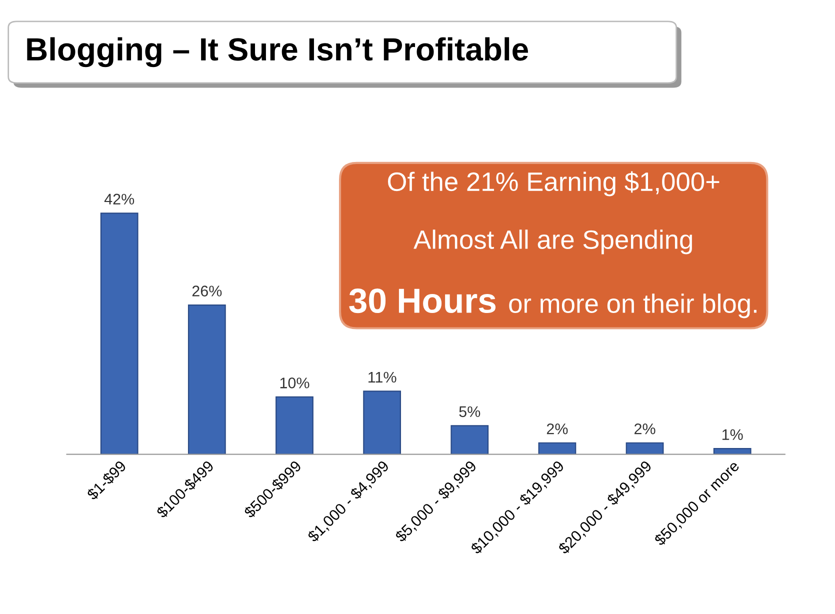 The width and height of the screenshot is (835, 614). Describe the element at coordinates (119, 199) in the screenshot. I see `data-label: 42%` at that location.